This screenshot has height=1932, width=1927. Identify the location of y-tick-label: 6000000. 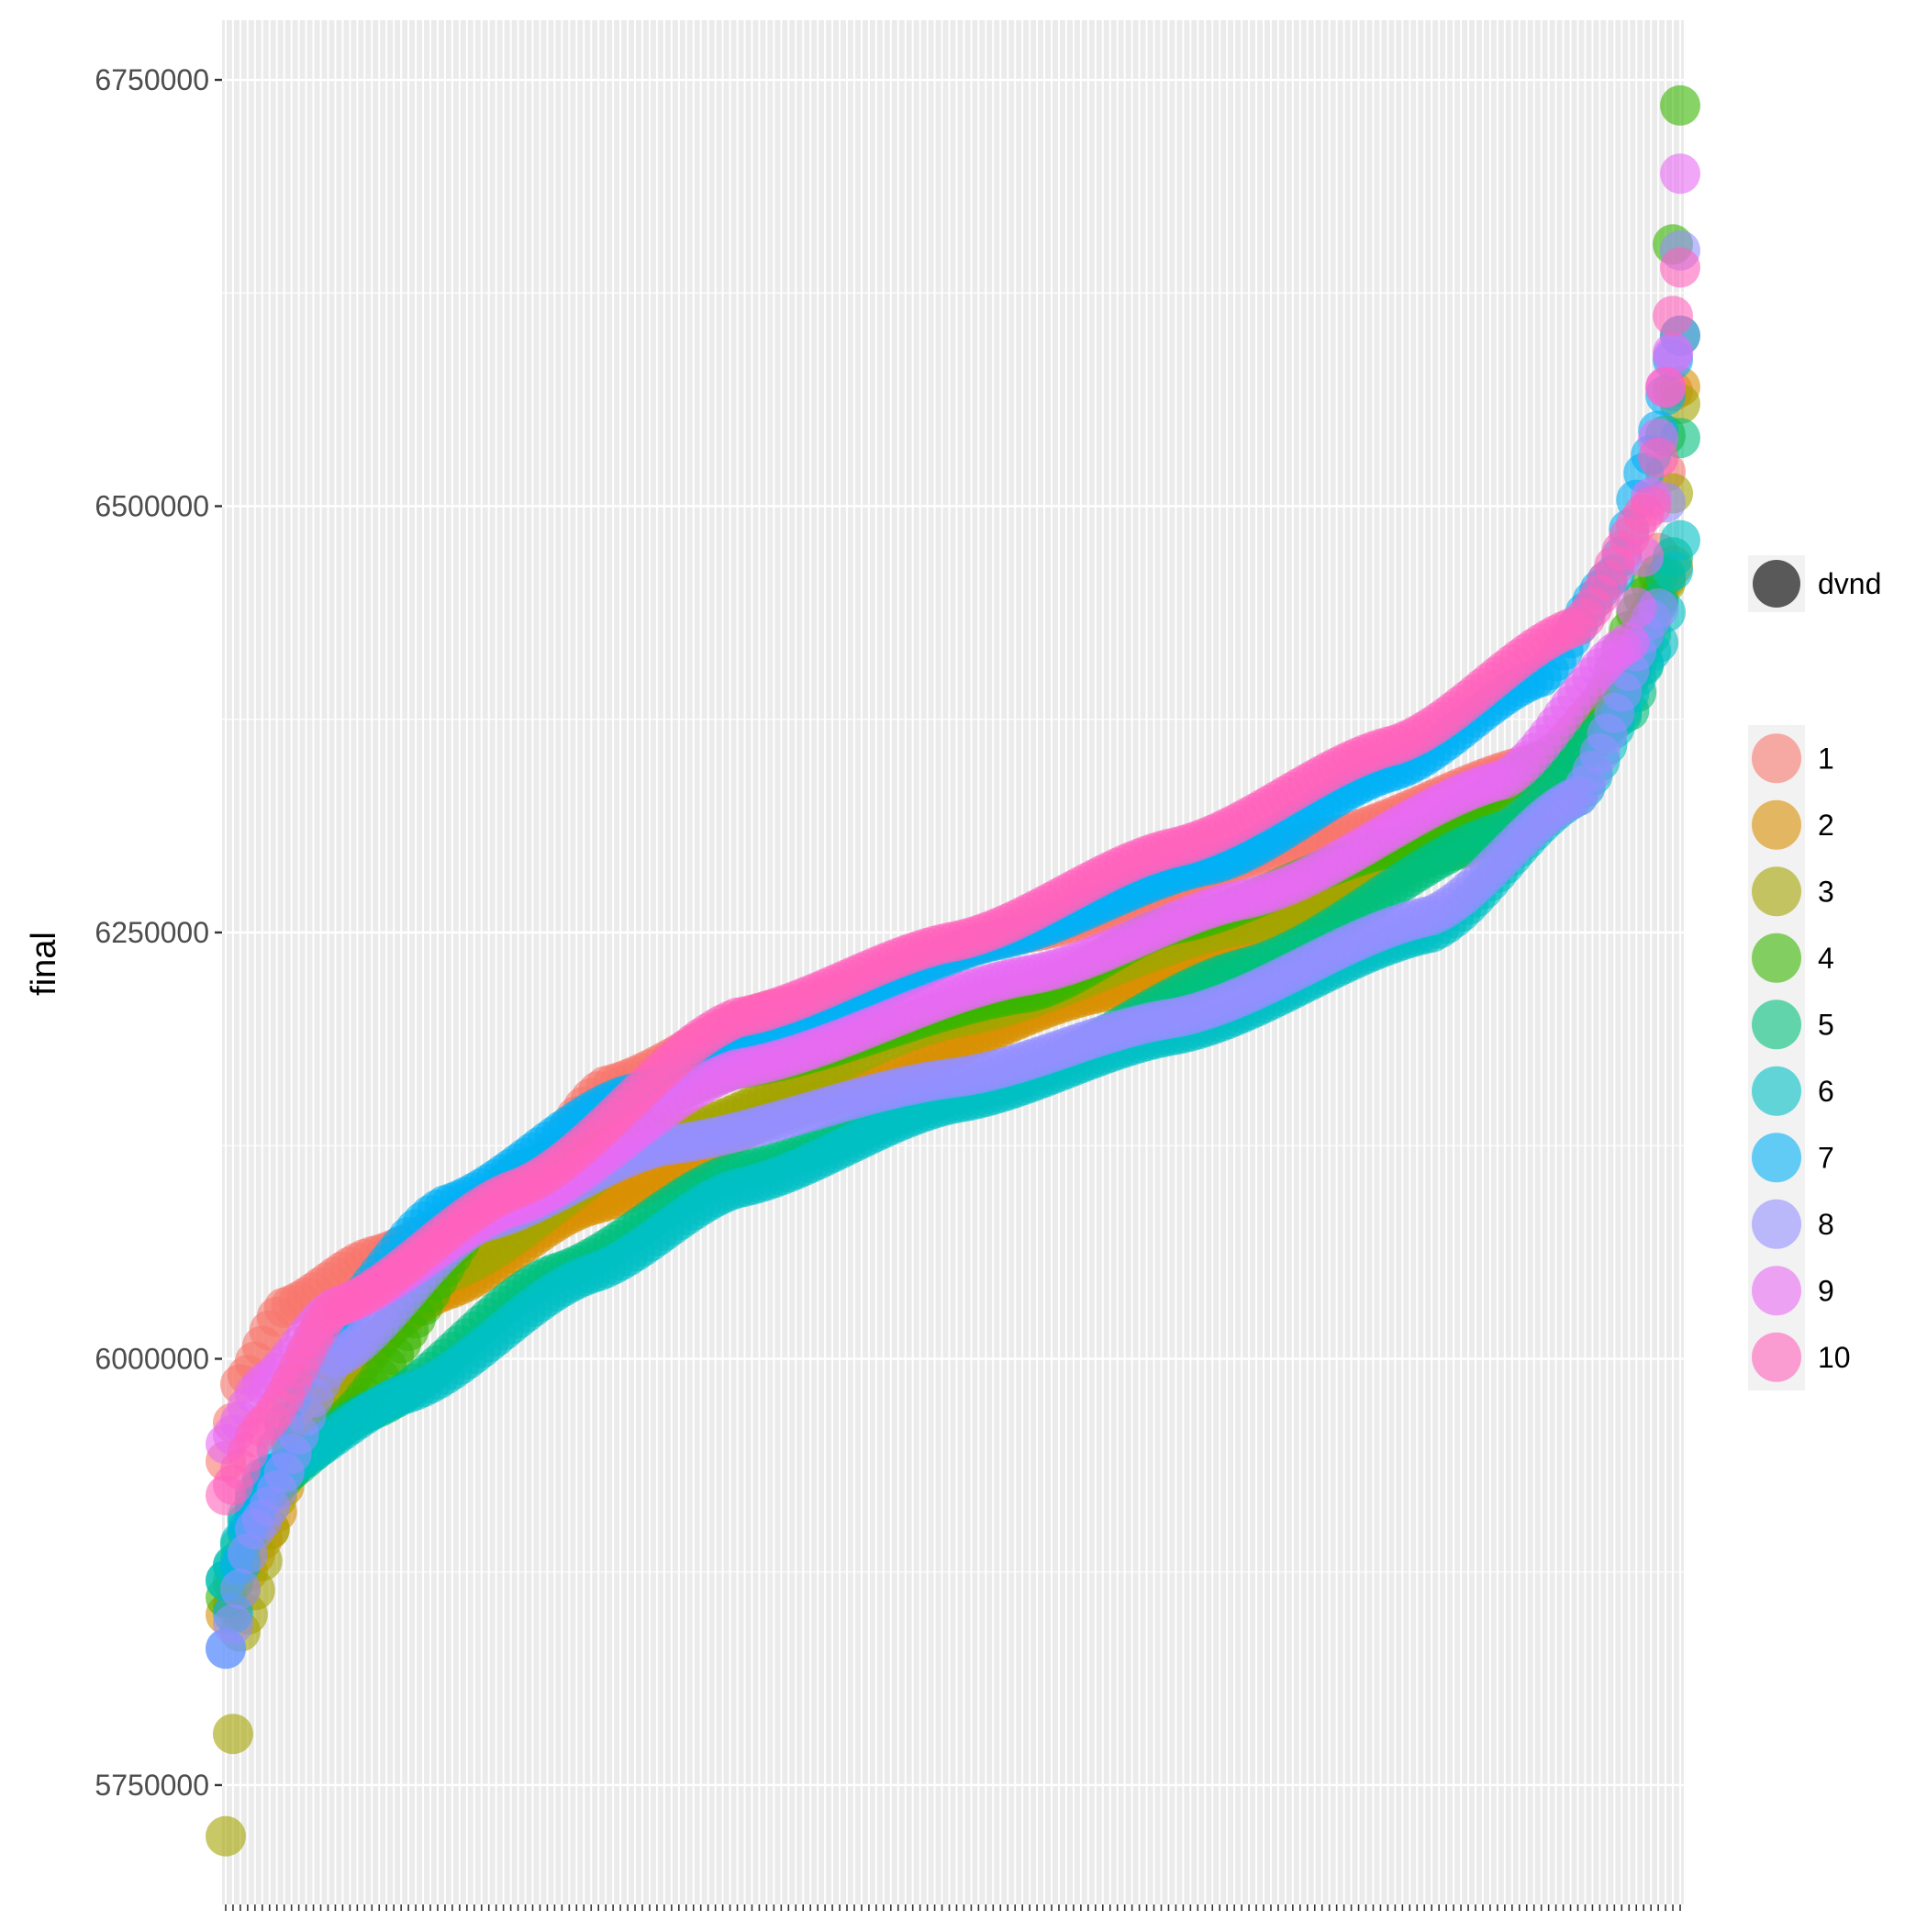
(152, 1358).